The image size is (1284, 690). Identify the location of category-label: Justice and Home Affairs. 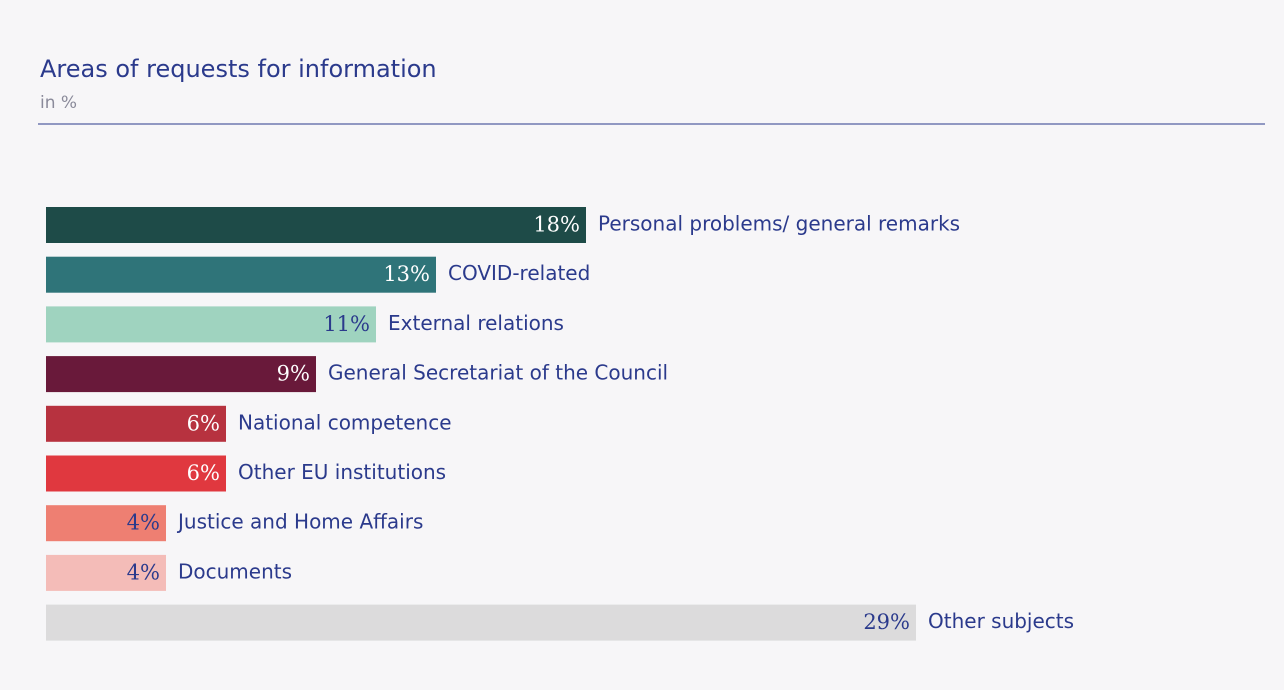
(299, 522).